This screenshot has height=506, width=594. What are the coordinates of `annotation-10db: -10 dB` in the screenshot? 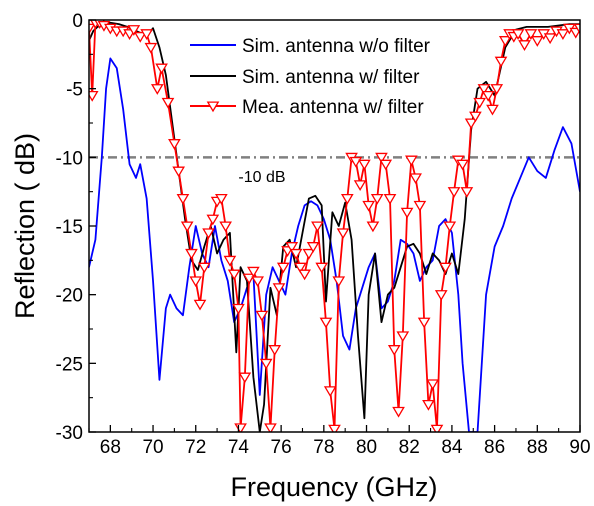 It's located at (261, 177).